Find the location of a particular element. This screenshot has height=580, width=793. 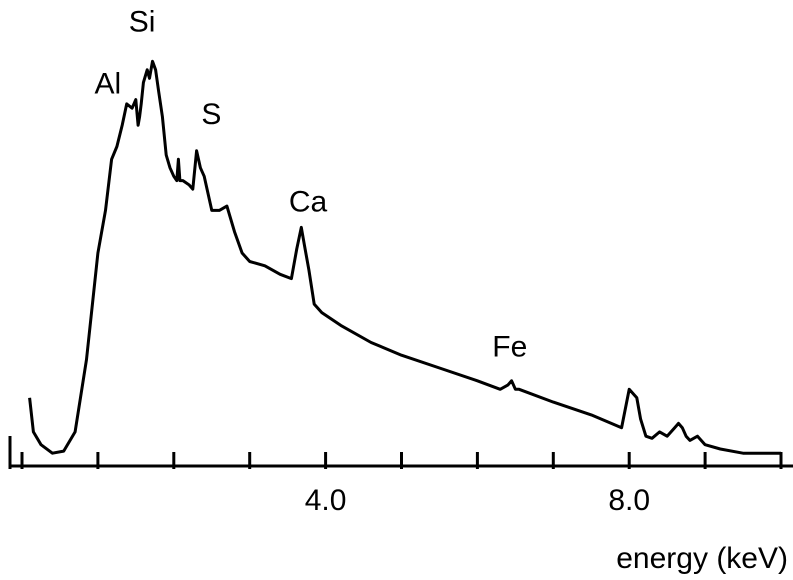

x-tick-label-1: 8.0 is located at coordinates (629, 500).